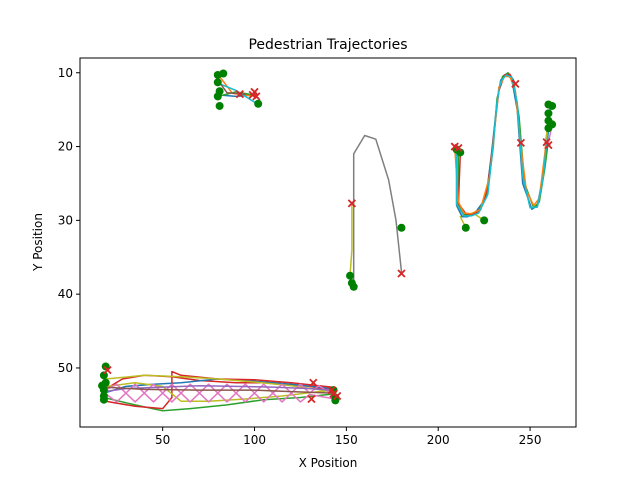 This screenshot has height=480, width=640. I want to click on x-axis-label: X Position, so click(328, 463).